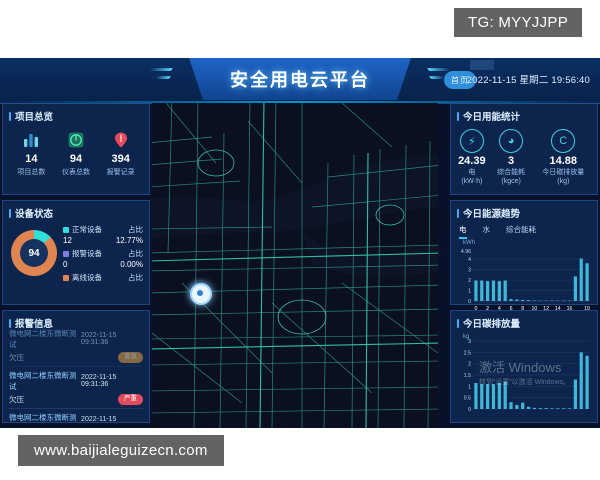 The height and width of the screenshot is (480, 600). What do you see at coordinates (66, 253) in the screenshot?
I see `legend-alarm-swatch` at bounding box center [66, 253].